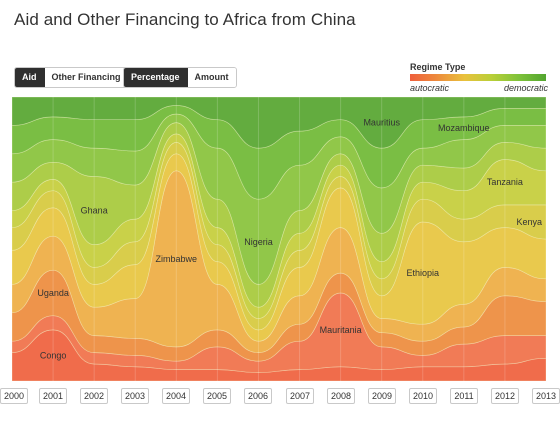 The width and height of the screenshot is (560, 423). I want to click on country-label-zimbabwe: Zimbabwe, so click(177, 259).